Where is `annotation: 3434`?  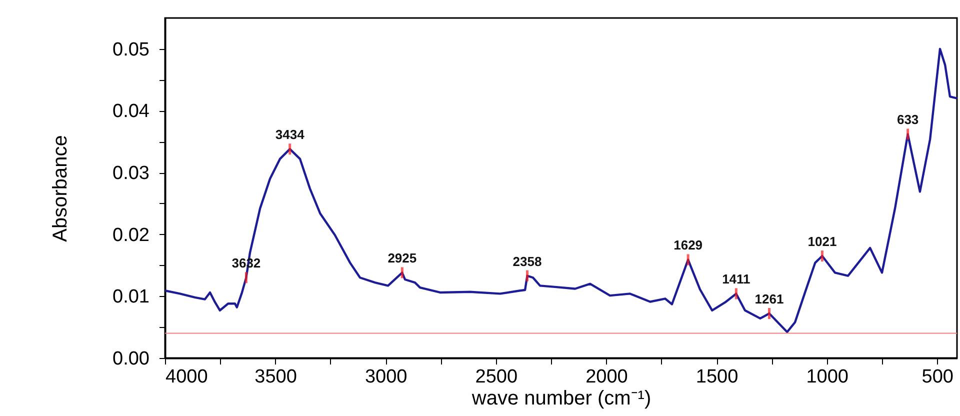
annotation: 3434 is located at coordinates (290, 134).